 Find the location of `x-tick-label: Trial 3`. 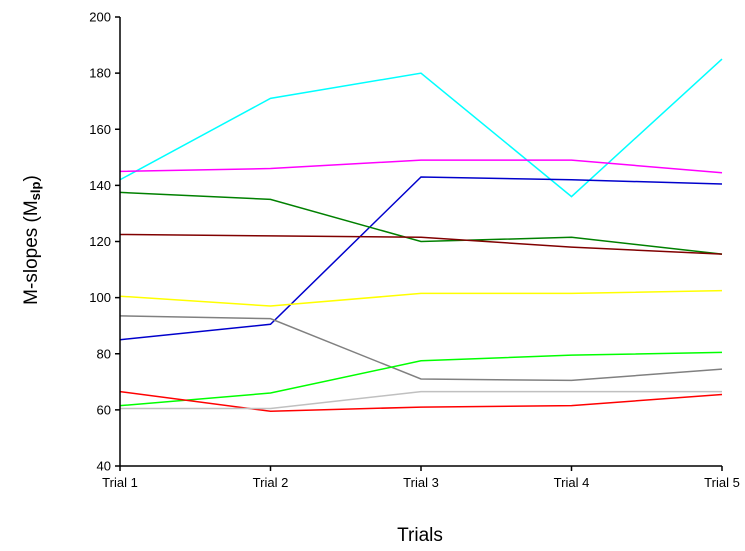

x-tick-label: Trial 3 is located at coordinates (421, 482).